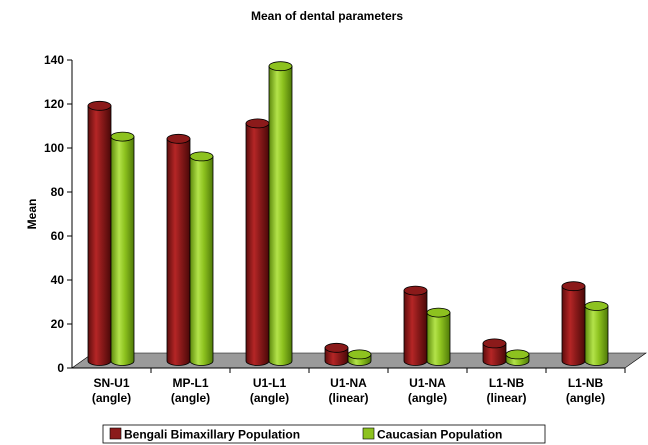 Image resolution: width=648 pixels, height=445 pixels. What do you see at coordinates (58, 192) in the screenshot?
I see `y-tick-label: 80` at bounding box center [58, 192].